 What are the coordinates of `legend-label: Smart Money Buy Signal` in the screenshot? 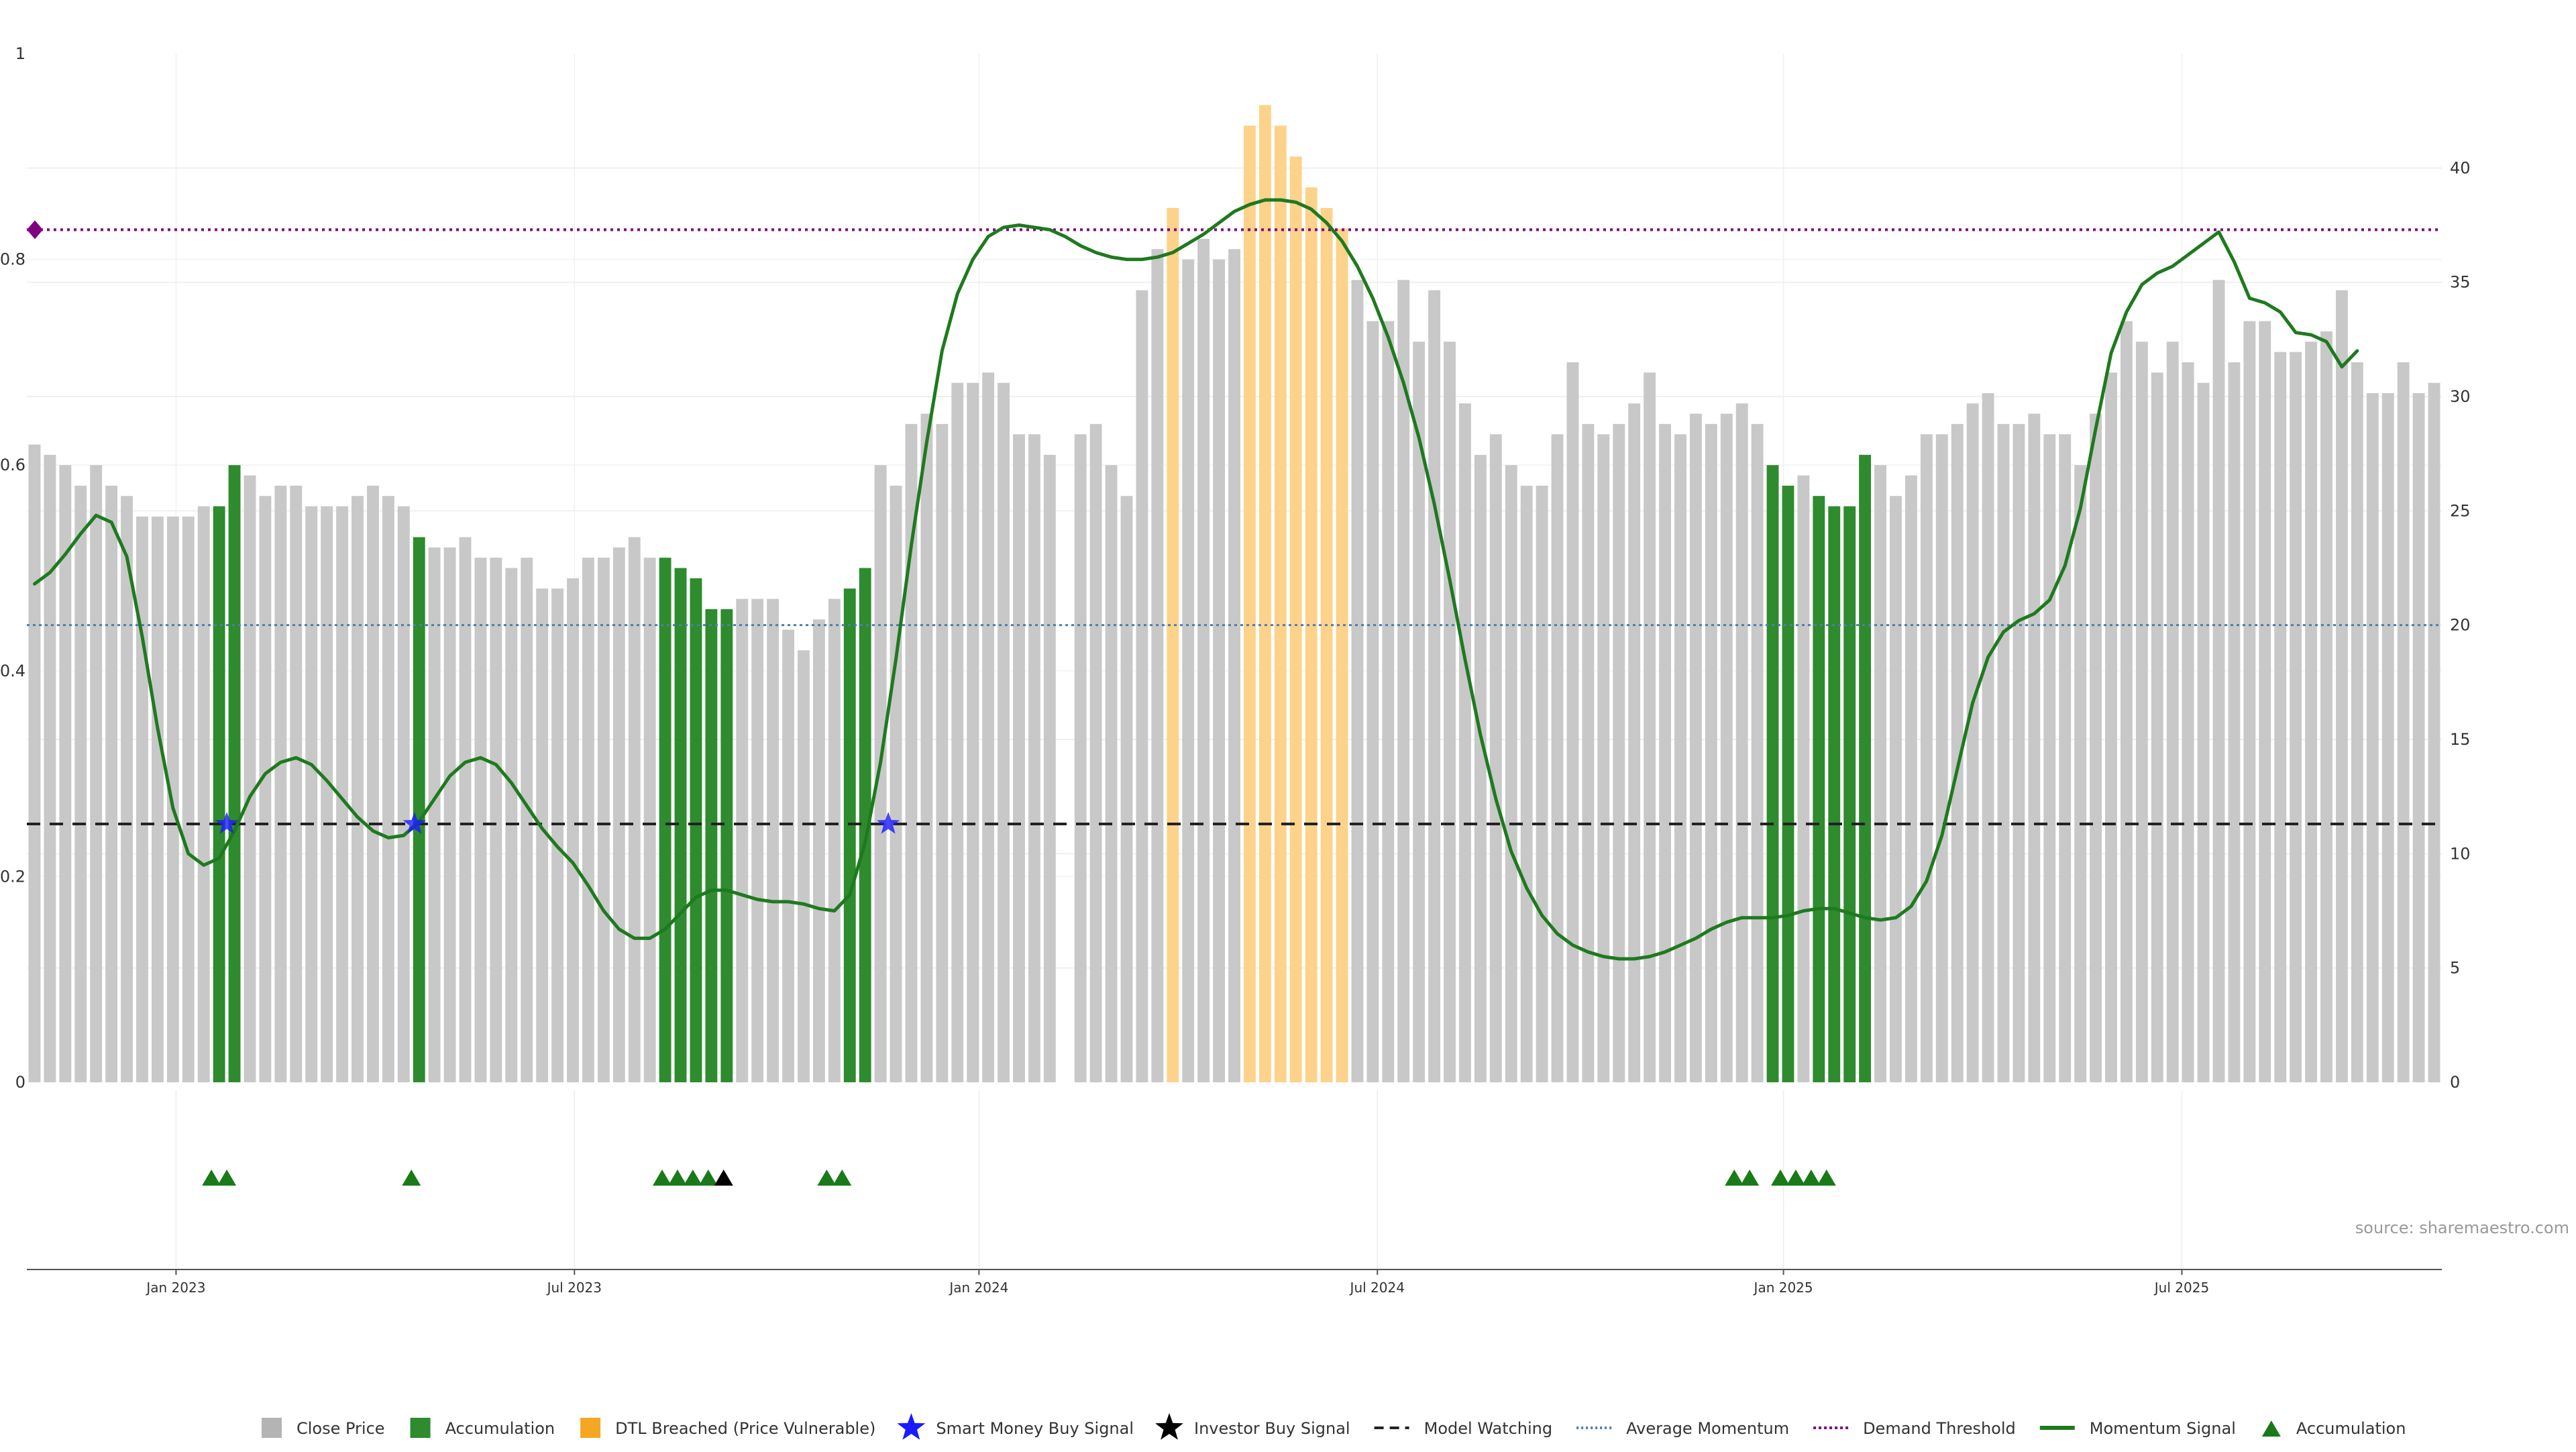 It's located at (1035, 1429).